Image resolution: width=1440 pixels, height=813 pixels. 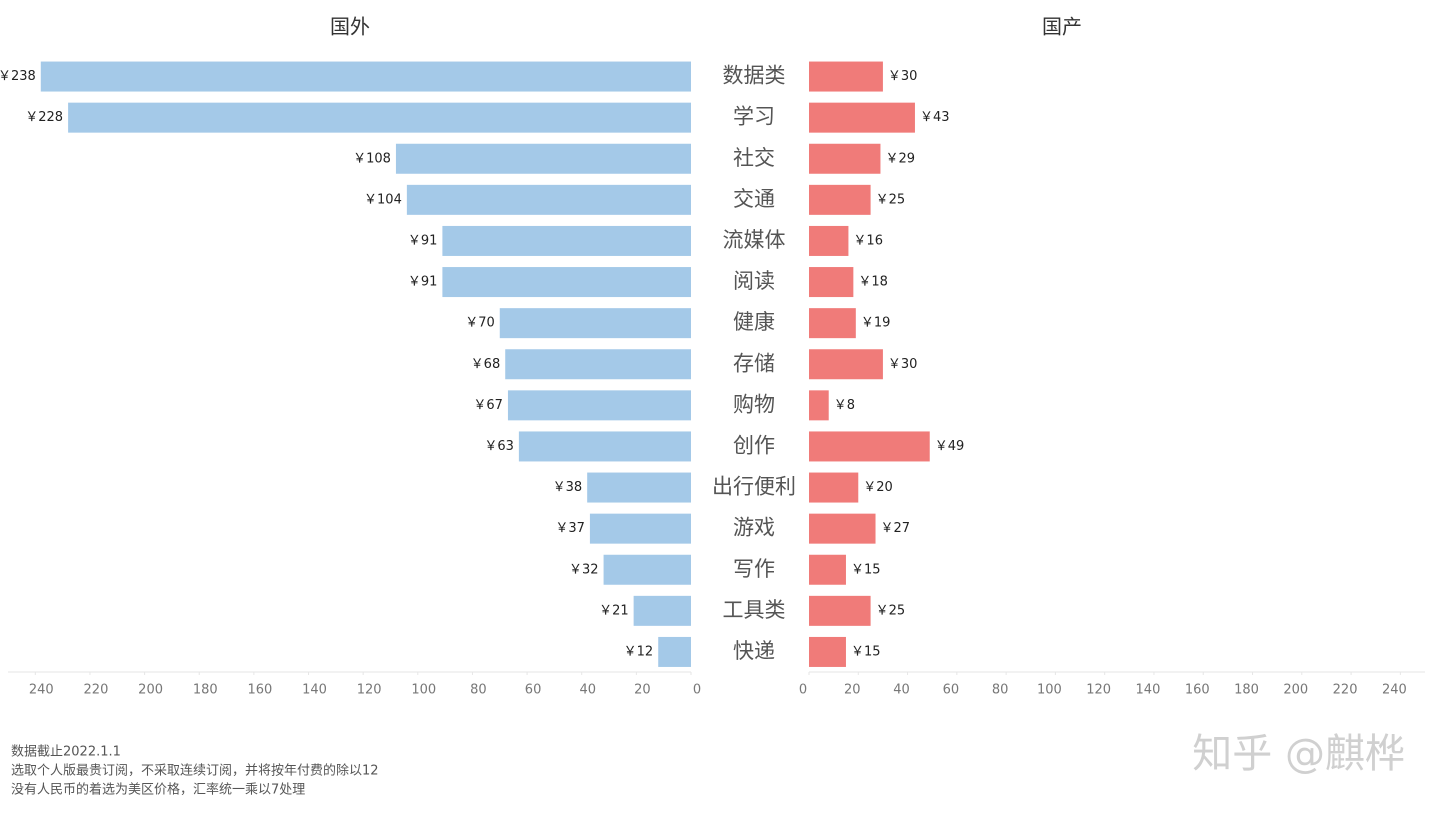 I want to click on panel-title: 国产, so click(x=1062, y=27).